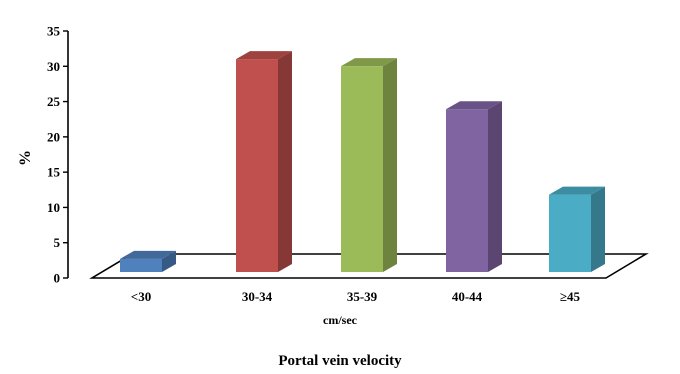 This screenshot has height=374, width=680. I want to click on x-tick-label: <30, so click(141, 296).